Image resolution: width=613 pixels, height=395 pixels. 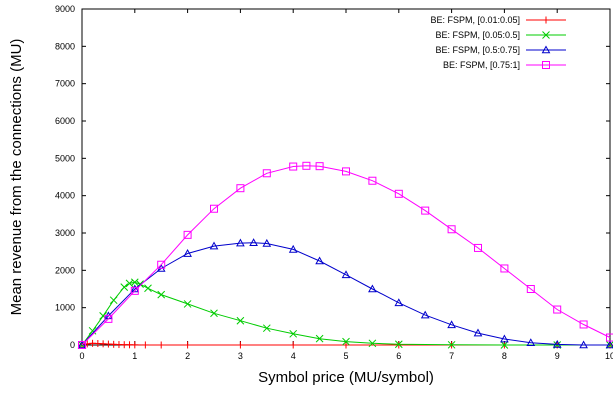 I want to click on y-tick-label: 0, so click(x=72, y=345).